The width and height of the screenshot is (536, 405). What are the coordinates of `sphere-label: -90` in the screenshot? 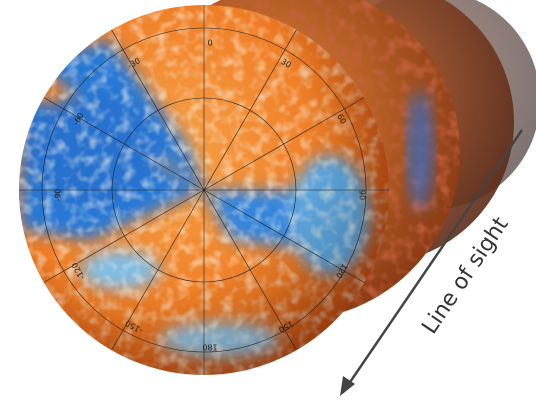 It's located at (58, 194).